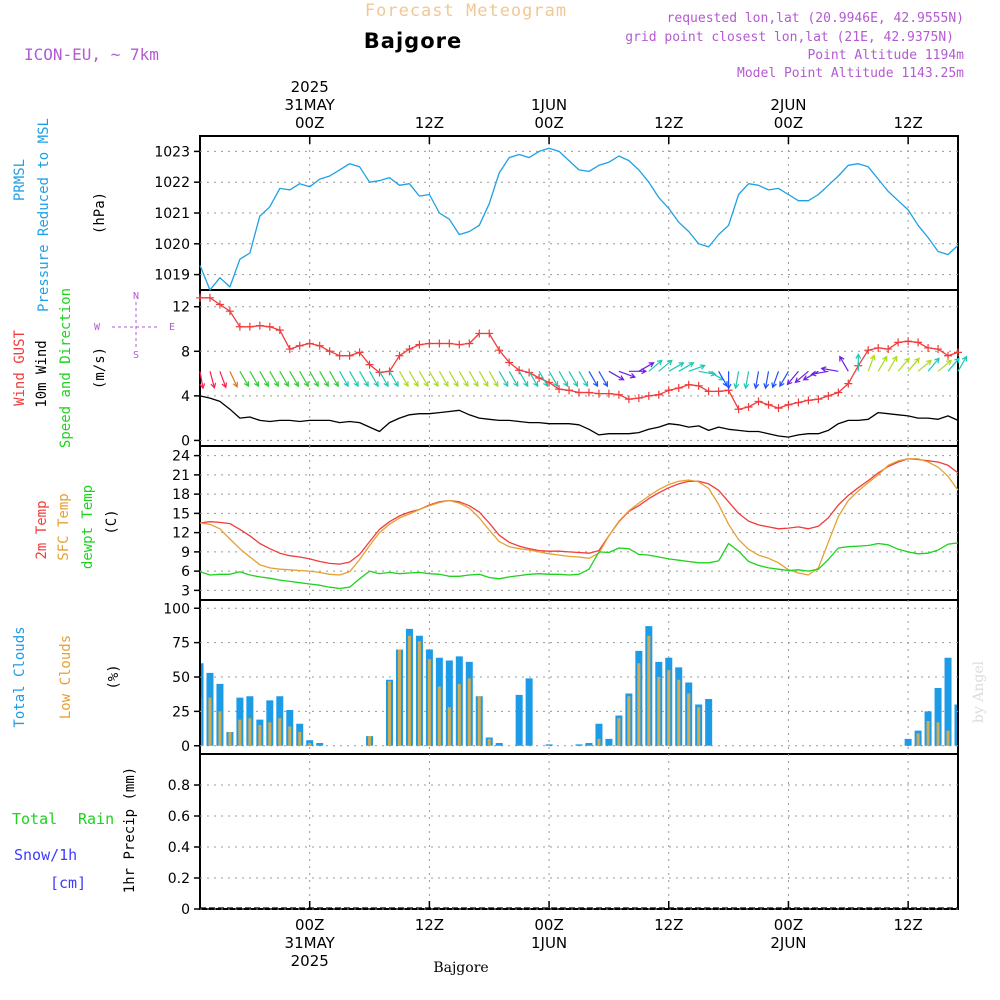  I want to click on temp-sfc-label: SFC Temp, so click(64, 526).